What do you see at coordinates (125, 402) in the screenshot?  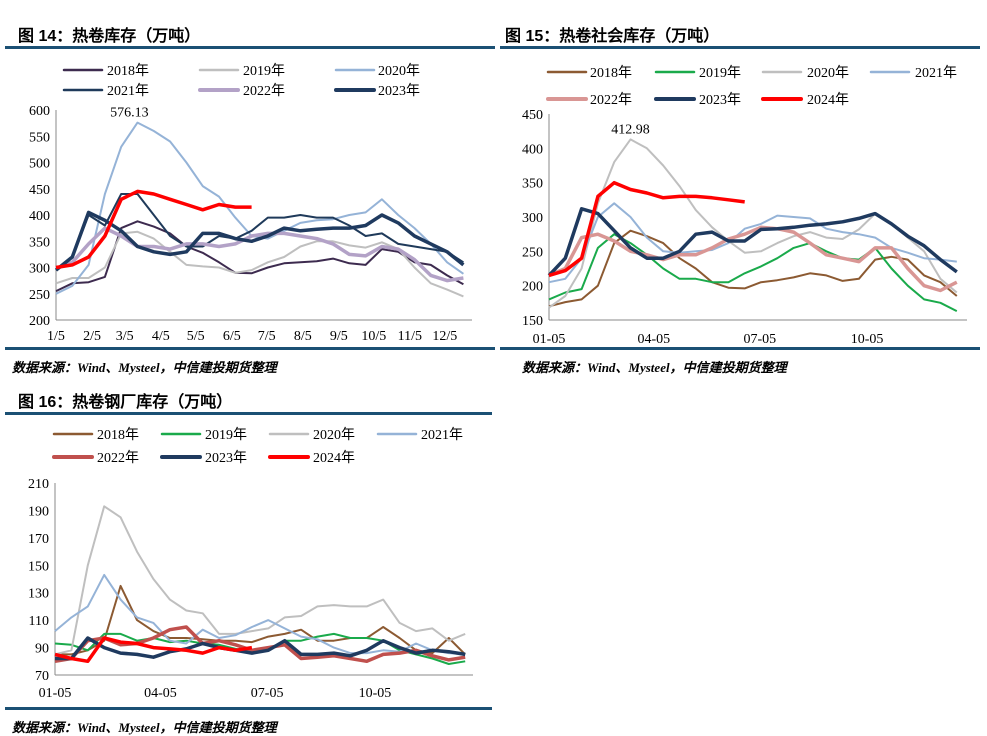 I see `figure-16-title: 图 16：热卷钢厂库存（万吨）` at bounding box center [125, 402].